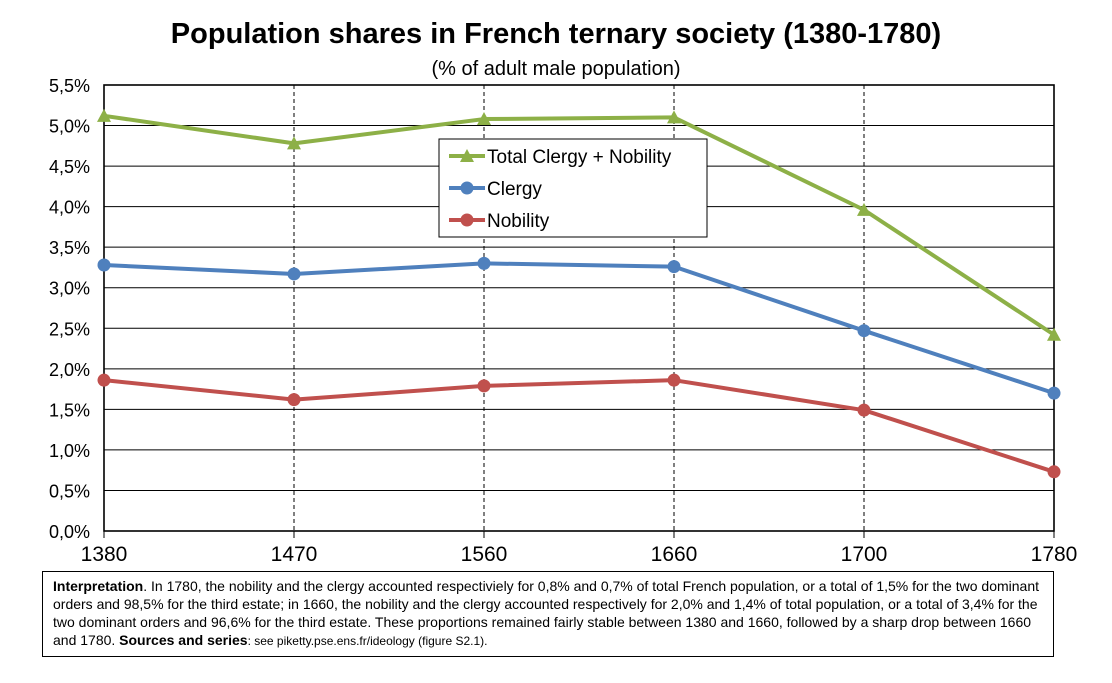 This screenshot has height=683, width=1112. I want to click on y-tick-label: 2,5%, so click(69, 329).